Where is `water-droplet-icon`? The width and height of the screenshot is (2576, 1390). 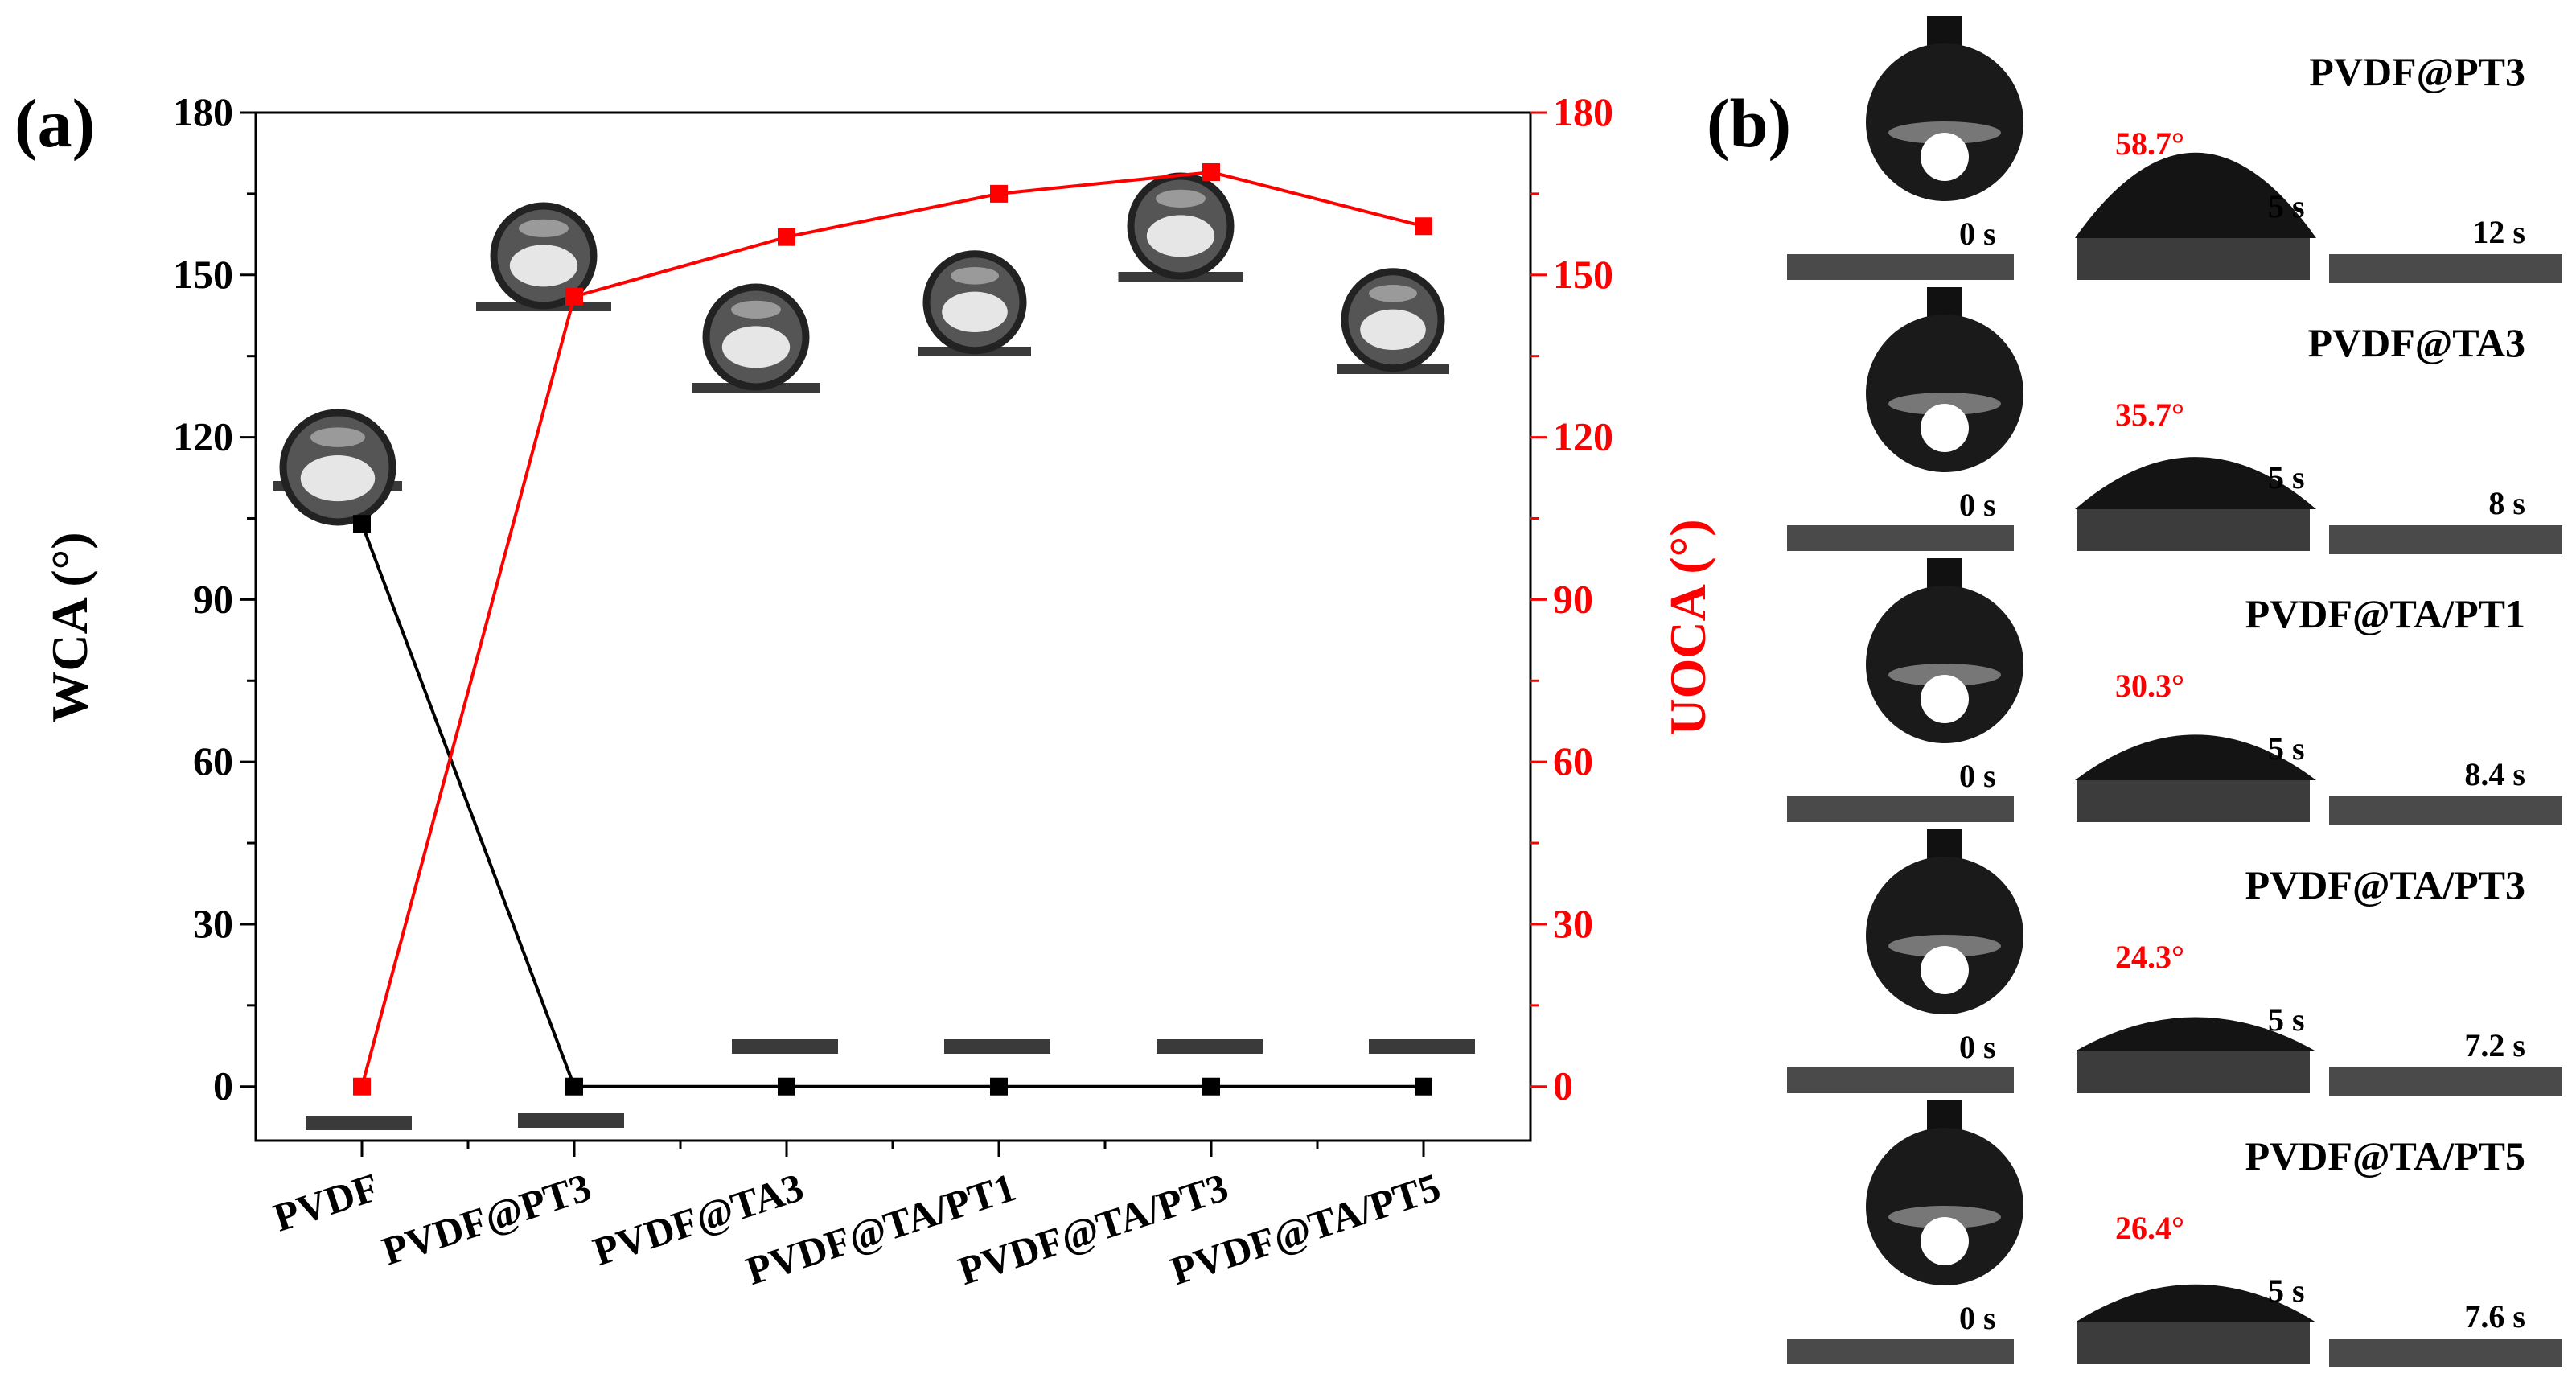
water-droplet-icon is located at coordinates (337, 467).